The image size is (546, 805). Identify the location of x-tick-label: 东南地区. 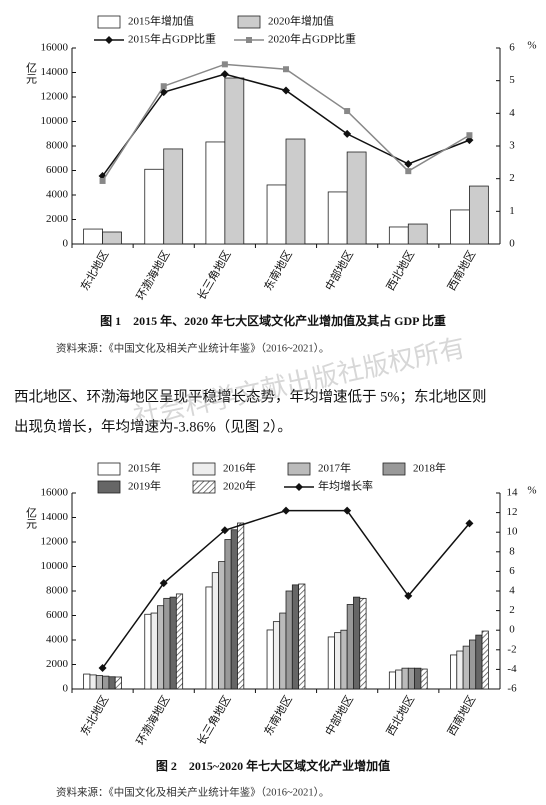
(278, 715).